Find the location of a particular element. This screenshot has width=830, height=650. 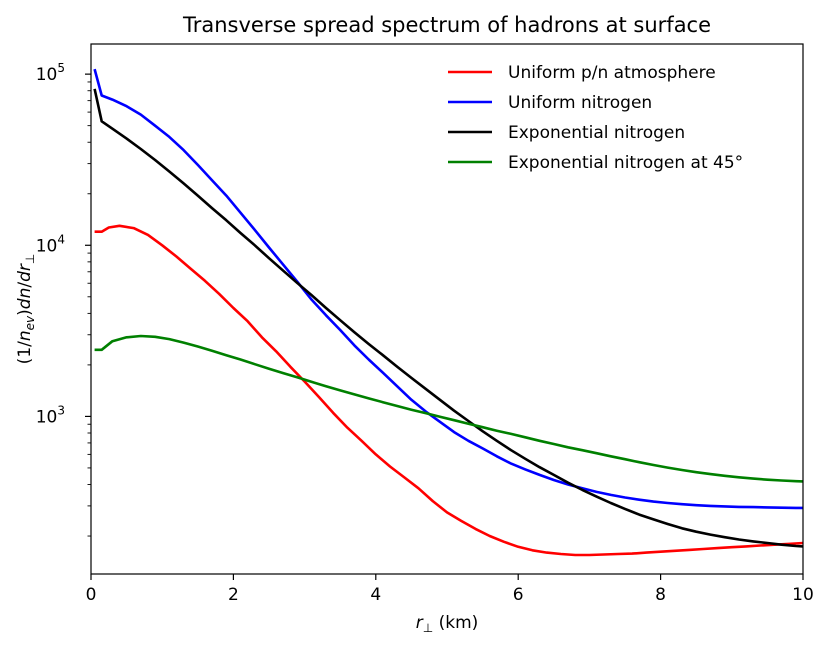

y-tick-label: 10⁴ is located at coordinates (50, 244).